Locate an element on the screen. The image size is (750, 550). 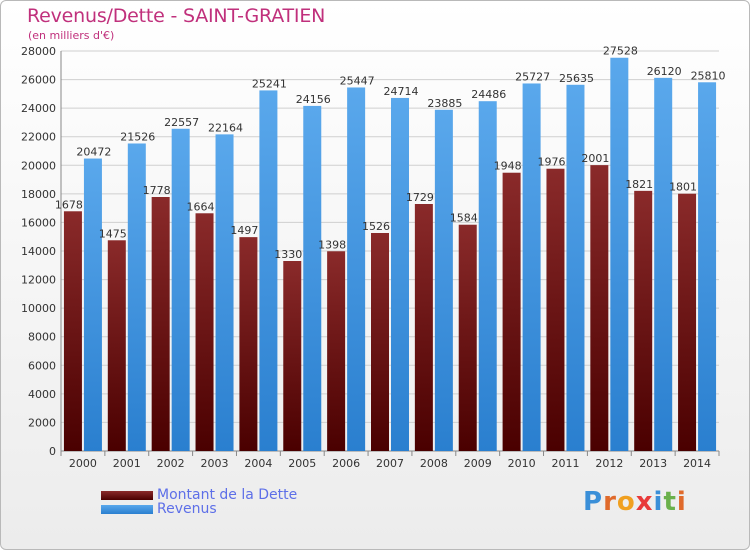
data-label-revenus: 20472 is located at coordinates (93, 152).